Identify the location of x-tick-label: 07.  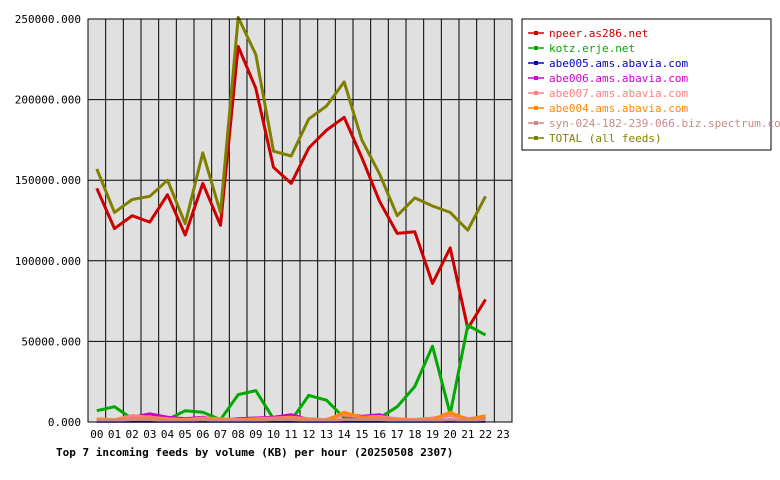
(220, 434).